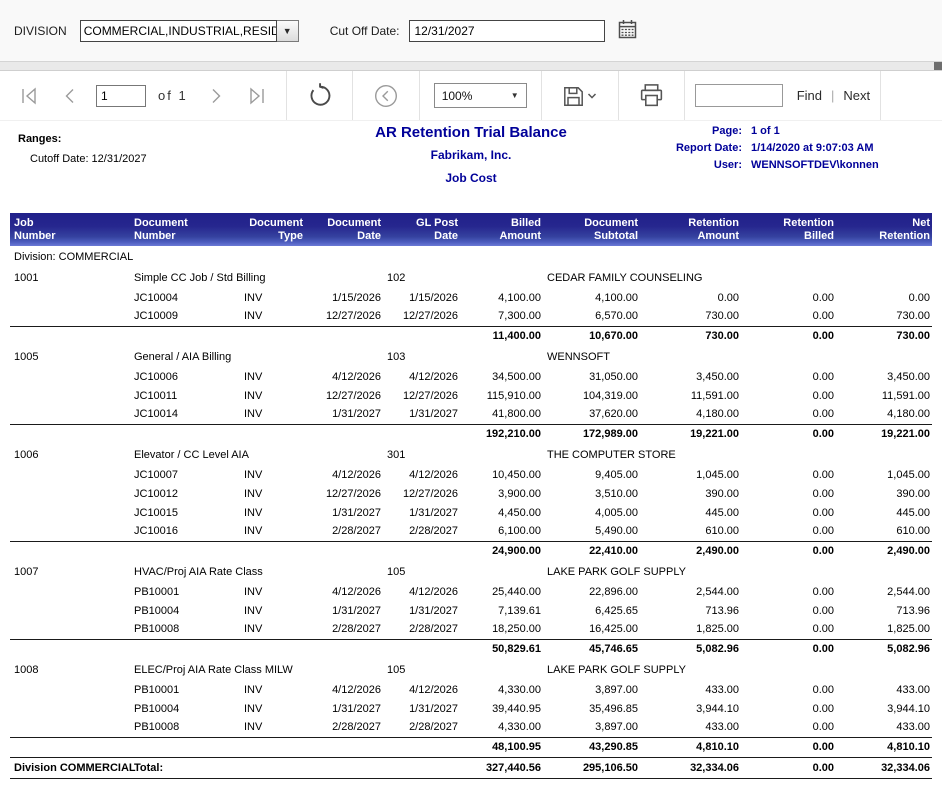 The width and height of the screenshot is (942, 801). What do you see at coordinates (40, 139) in the screenshot?
I see `ranges-label: Ranges:` at bounding box center [40, 139].